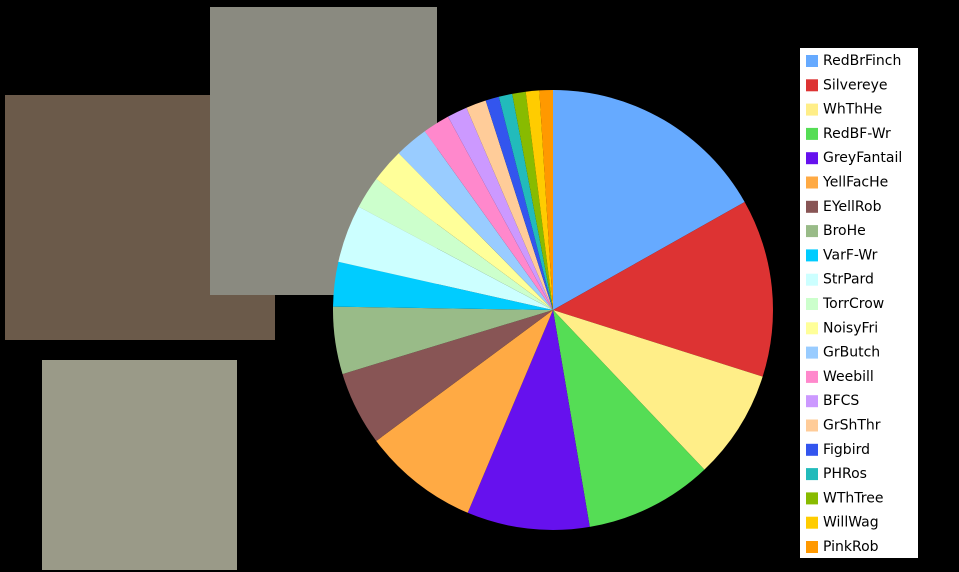 This screenshot has width=959, height=572. I want to click on legend-label: RedBrFinch, so click(862, 61).